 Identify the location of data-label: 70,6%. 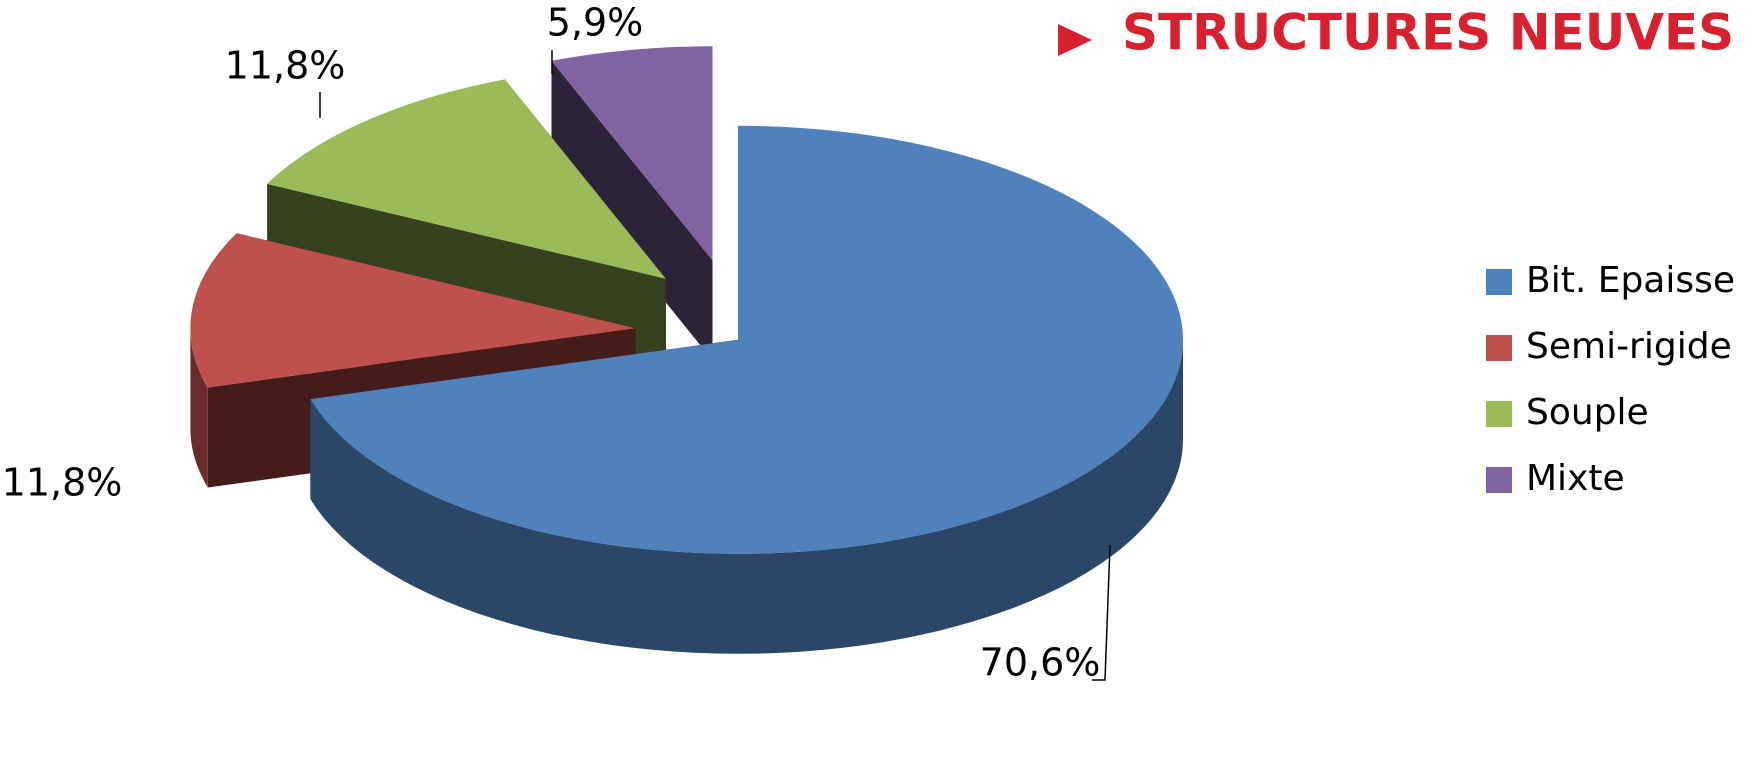
(1040, 663).